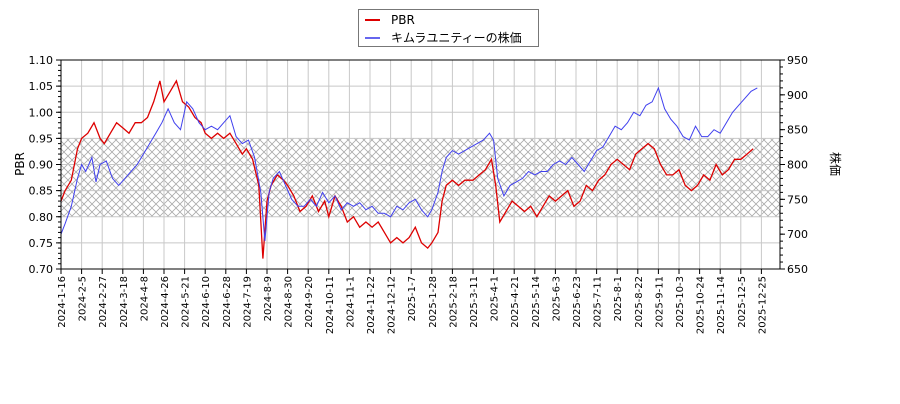 The height and width of the screenshot is (404, 900). What do you see at coordinates (721, 305) in the screenshot?
I see `x-tick-label: 2025-11-14` at bounding box center [721, 305].